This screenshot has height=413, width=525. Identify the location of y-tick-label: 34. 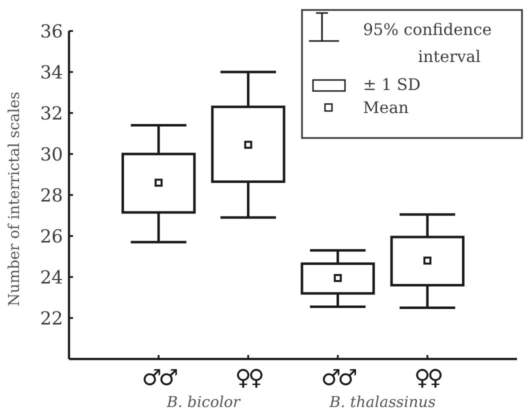
(51, 73).